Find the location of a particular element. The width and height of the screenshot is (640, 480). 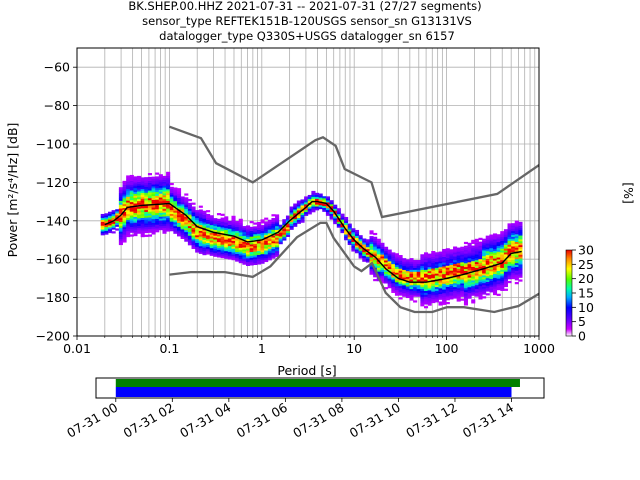

timeline-tick-label: 07-31 02 is located at coordinates (149, 420).